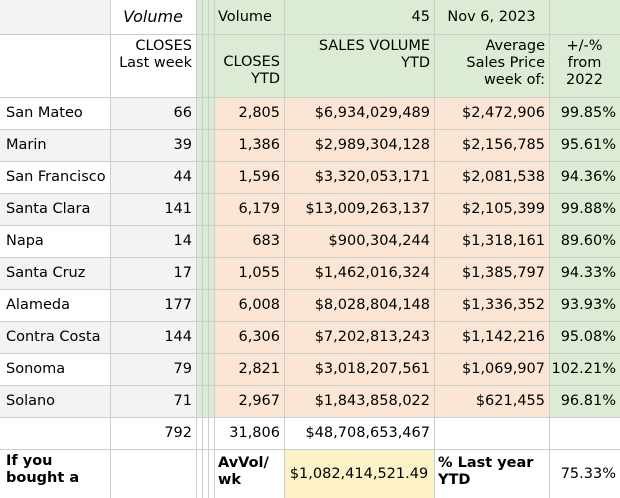  What do you see at coordinates (359, 17) in the screenshot?
I see `week-number: 45` at bounding box center [359, 17].